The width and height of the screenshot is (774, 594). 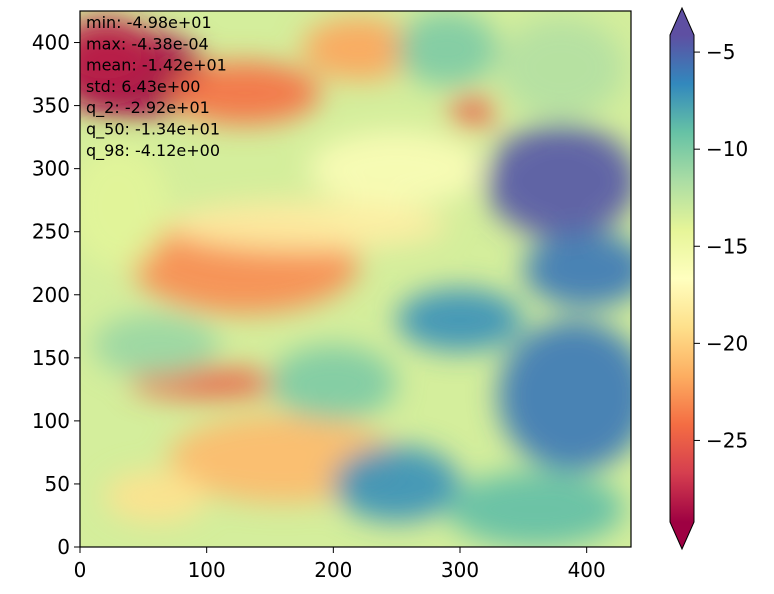 What do you see at coordinates (148, 108) in the screenshot?
I see `stat-q-2: q_2: -2.92e+01` at bounding box center [148, 108].